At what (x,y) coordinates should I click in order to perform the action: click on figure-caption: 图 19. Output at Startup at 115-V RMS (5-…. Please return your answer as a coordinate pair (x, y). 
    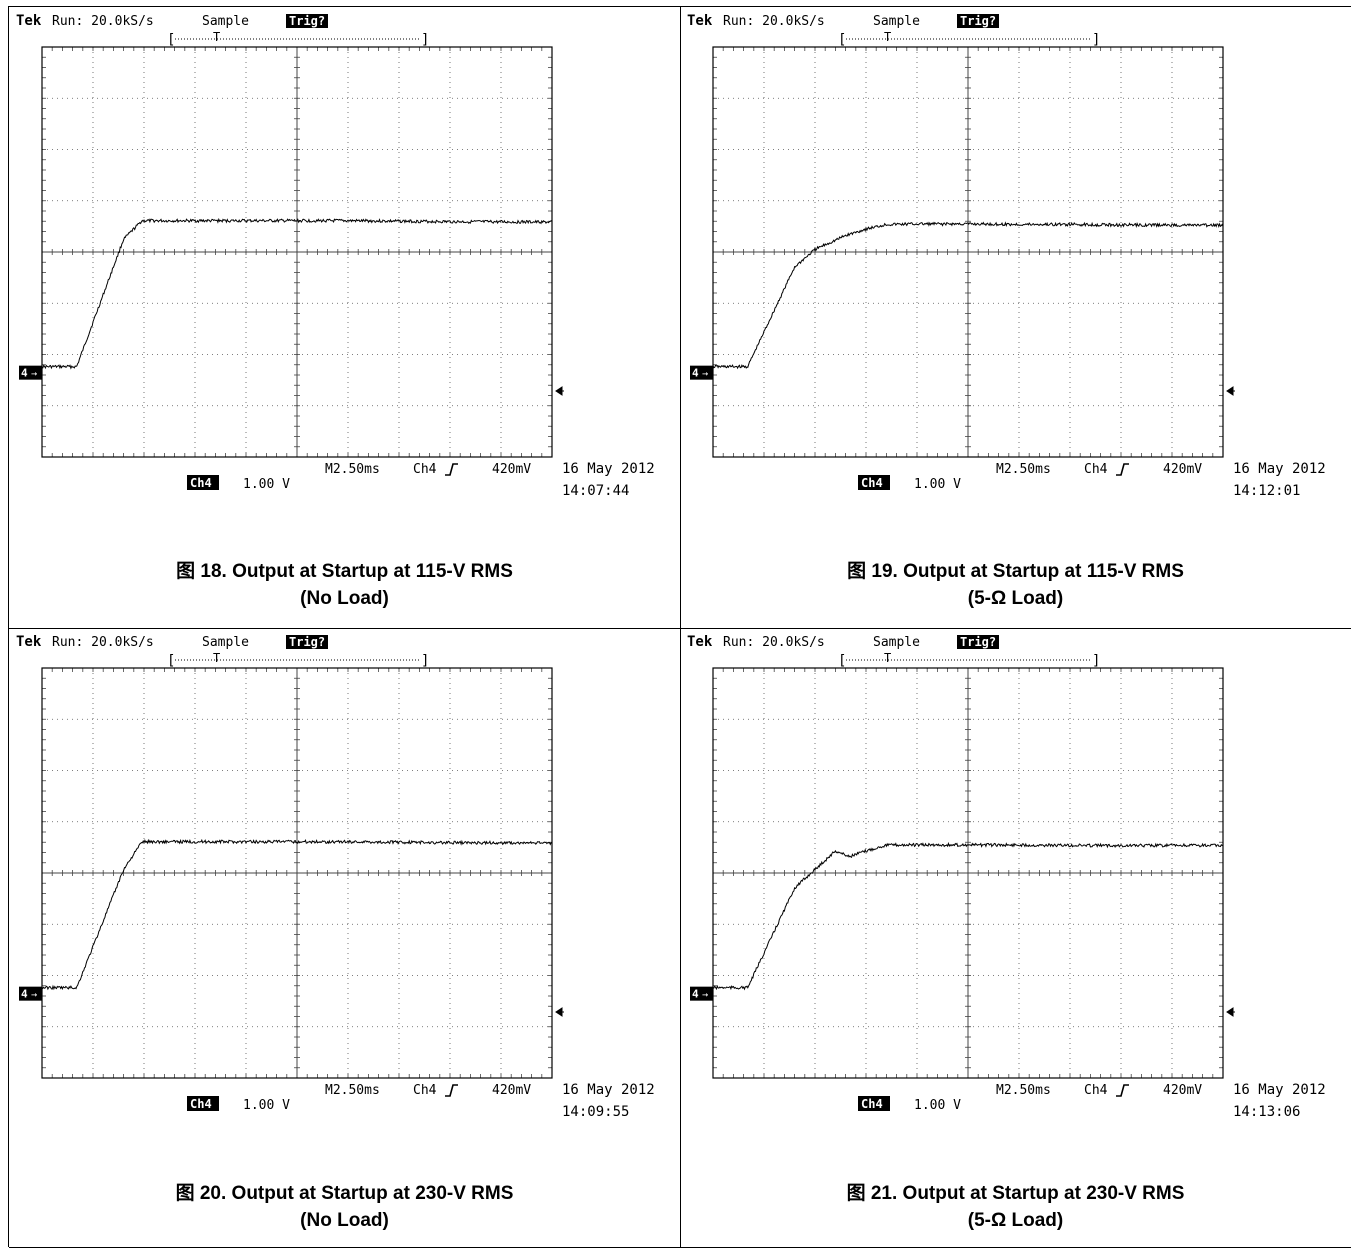
    Looking at the image, I should click on (1015, 585).